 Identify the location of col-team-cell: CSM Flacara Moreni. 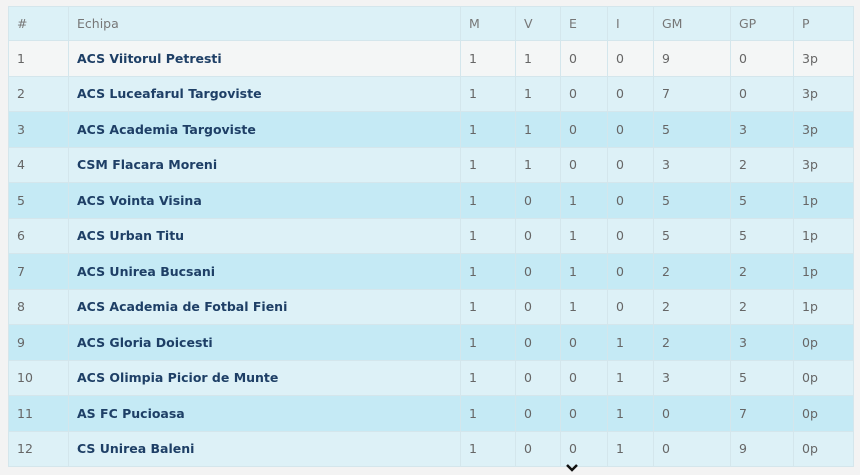
(264, 164).